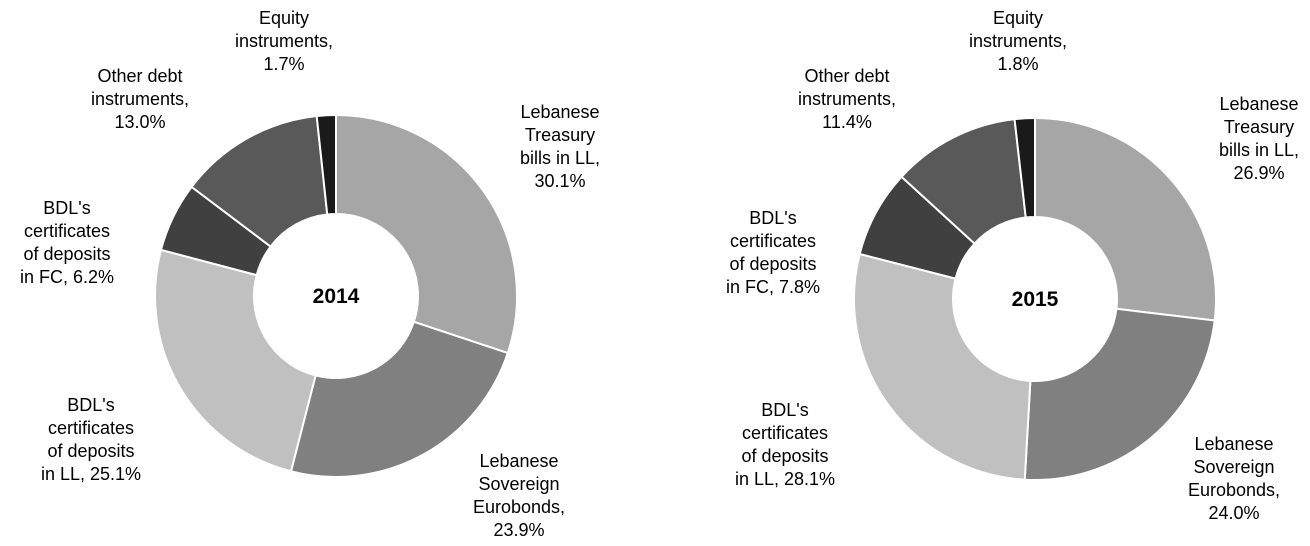 The height and width of the screenshot is (546, 1310). I want to click on slice-label-line: in LL, 25.1%, so click(91, 474).